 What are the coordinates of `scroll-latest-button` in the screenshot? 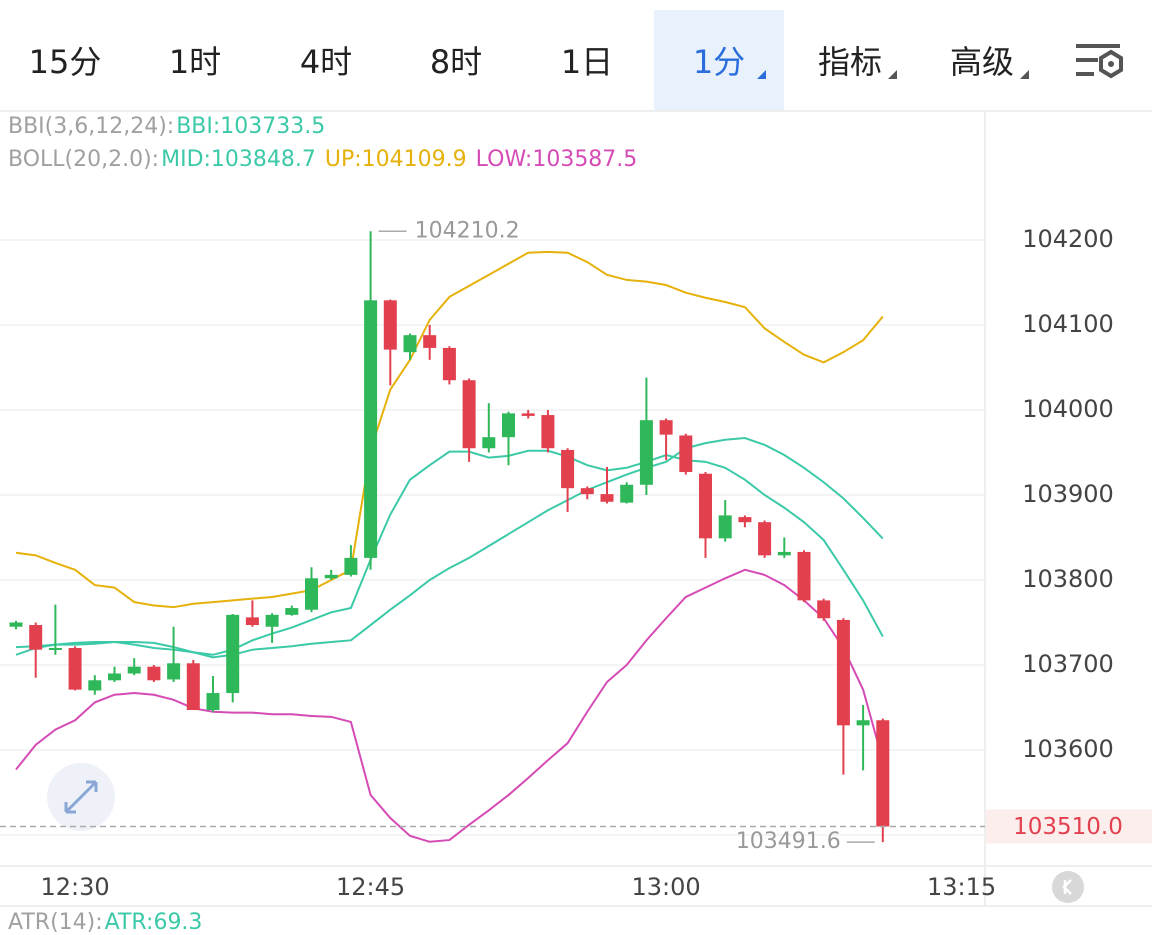 It's located at (1068, 887).